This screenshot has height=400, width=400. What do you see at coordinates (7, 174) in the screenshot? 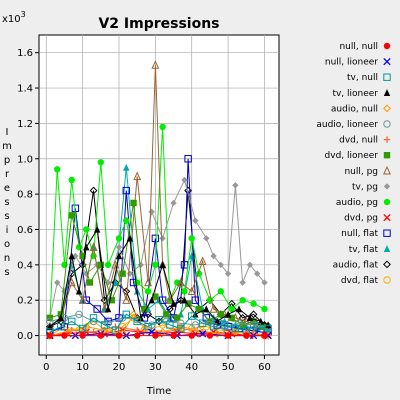
I see `y-axis-label-char: r` at bounding box center [7, 174].